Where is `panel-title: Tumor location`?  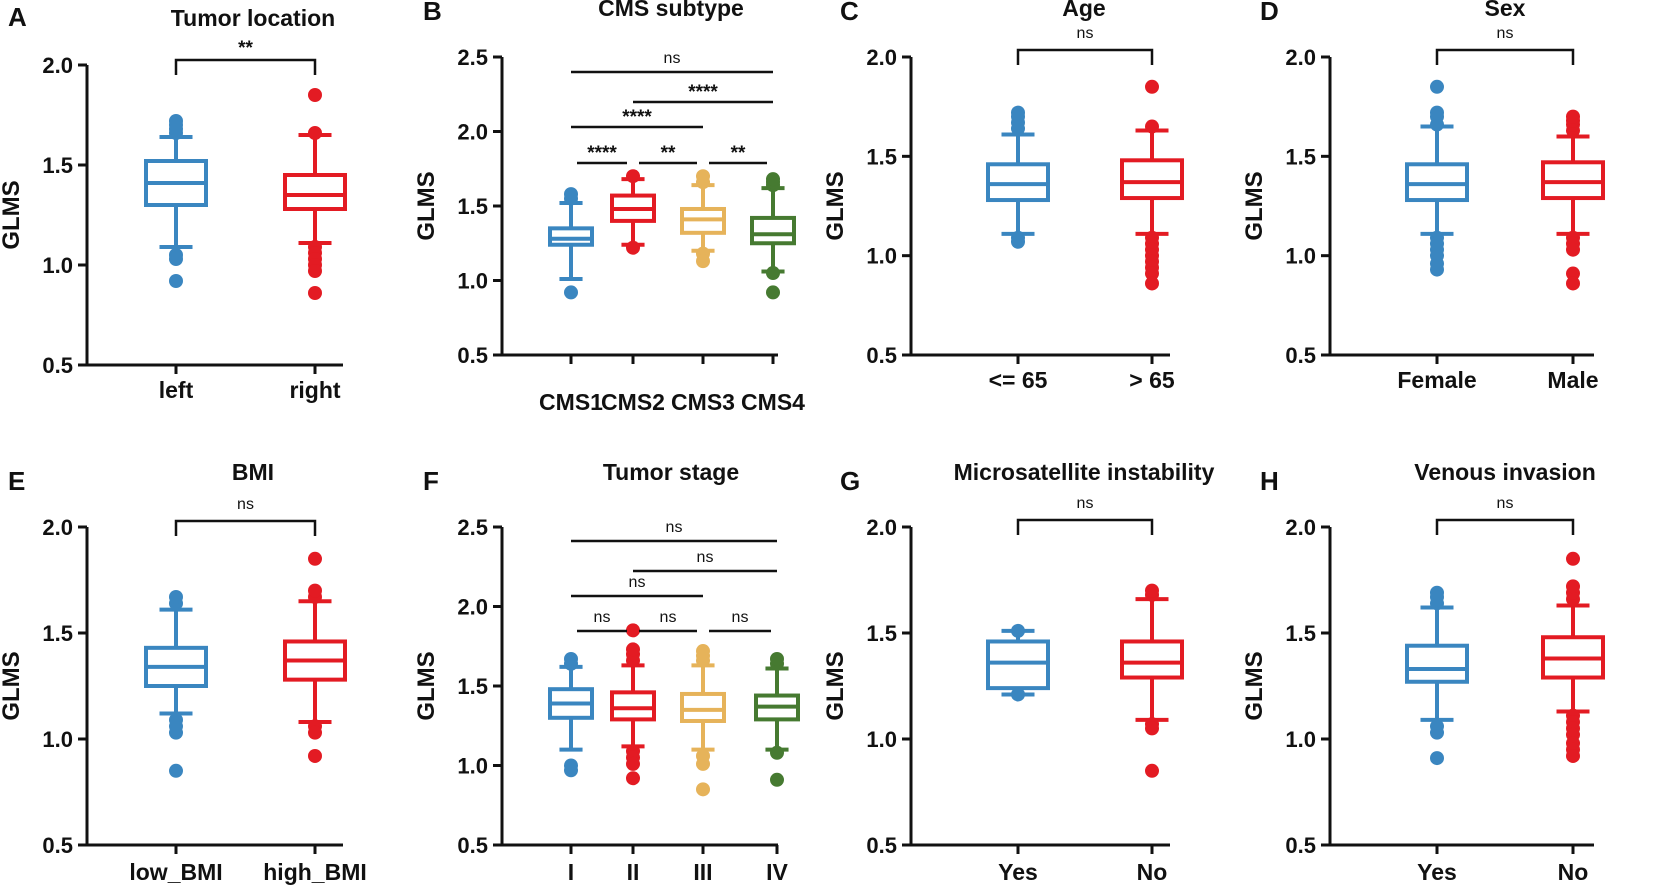
panel-title: Tumor location is located at coordinates (253, 18).